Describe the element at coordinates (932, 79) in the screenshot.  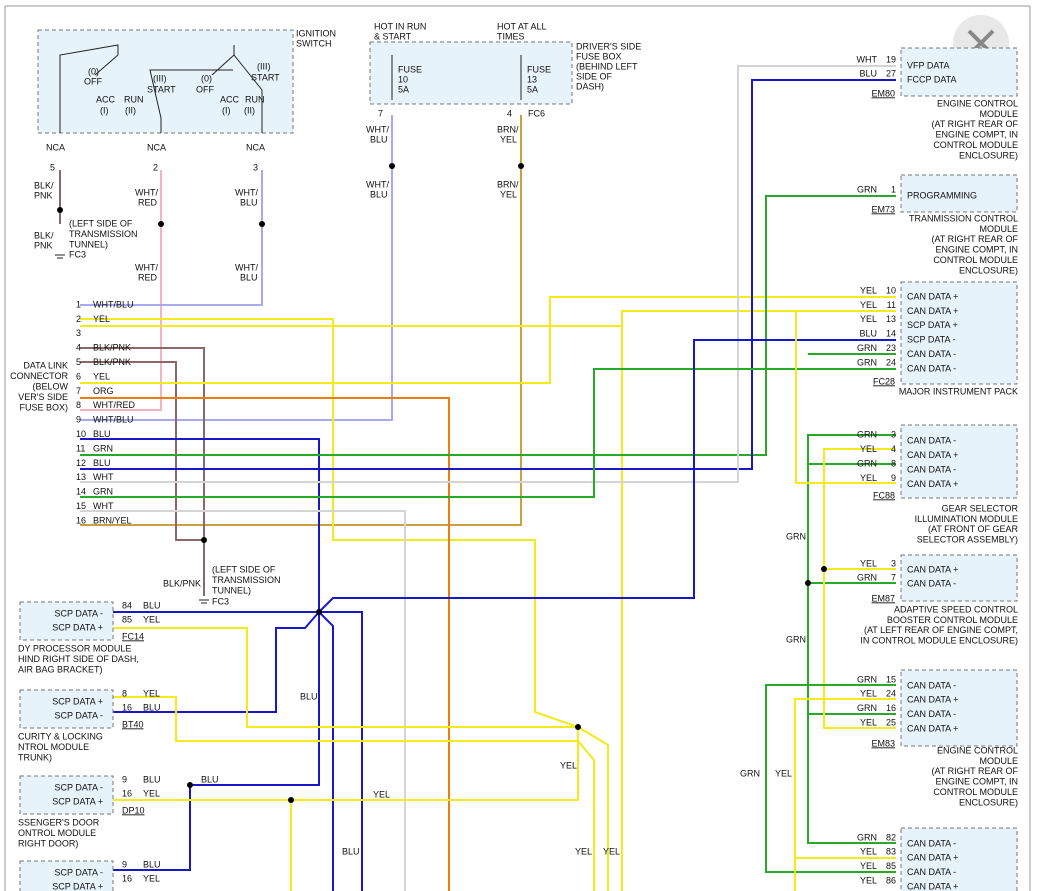
I see `pin-signal: FCCP DATA` at that location.